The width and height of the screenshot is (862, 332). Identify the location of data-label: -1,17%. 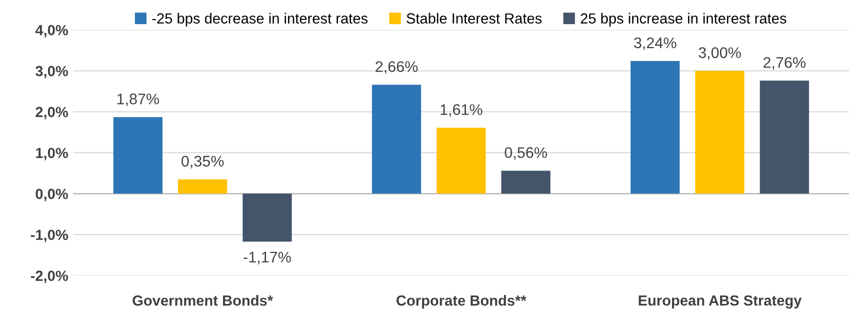
(267, 258).